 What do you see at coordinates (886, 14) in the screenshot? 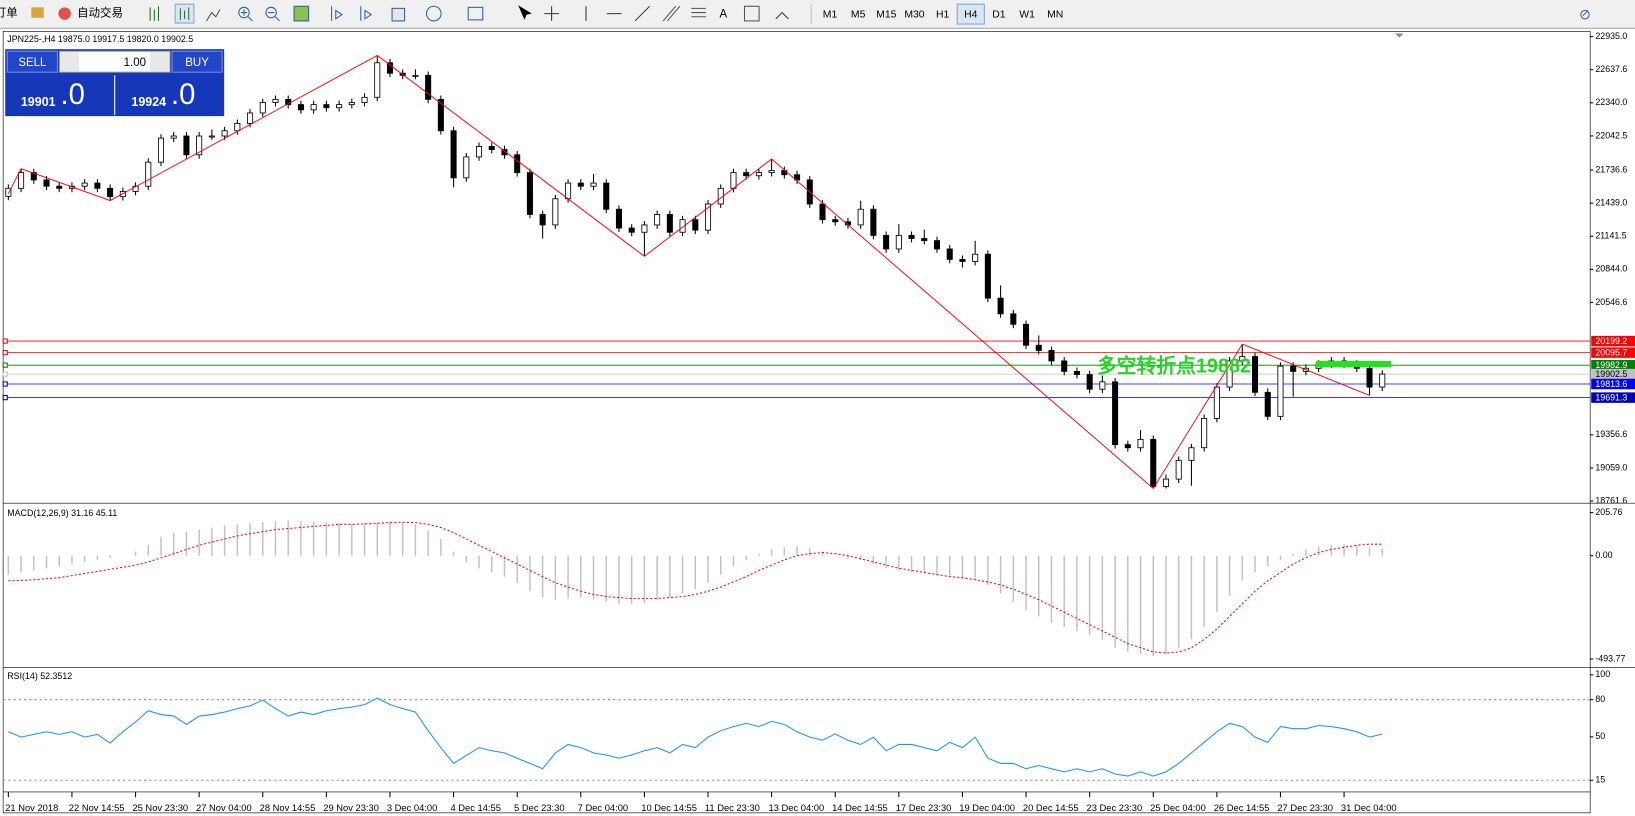
I see `timeframe-button: M15` at bounding box center [886, 14].